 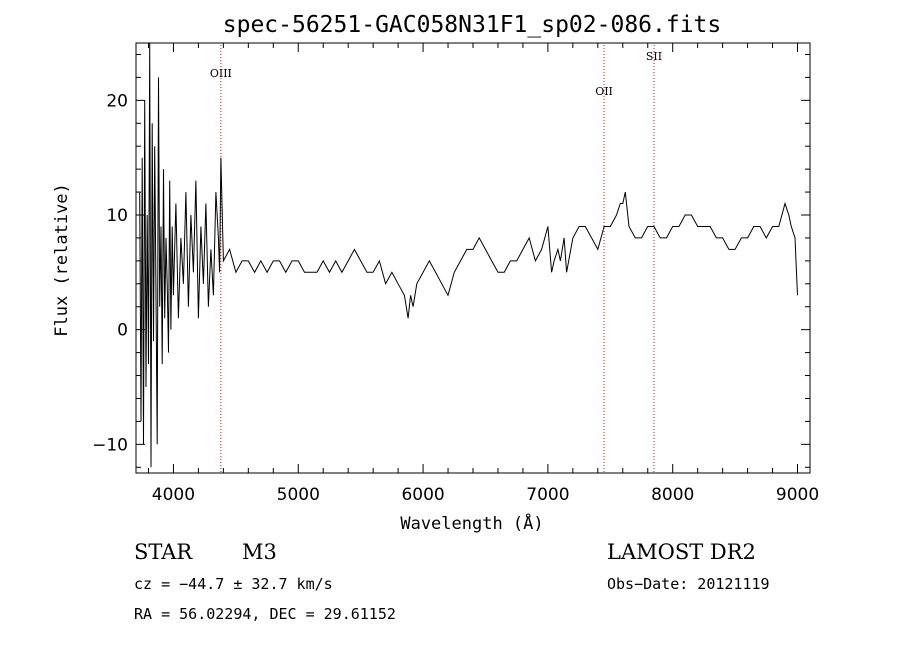 I want to click on x-tick-label: 6000, so click(x=422, y=495).